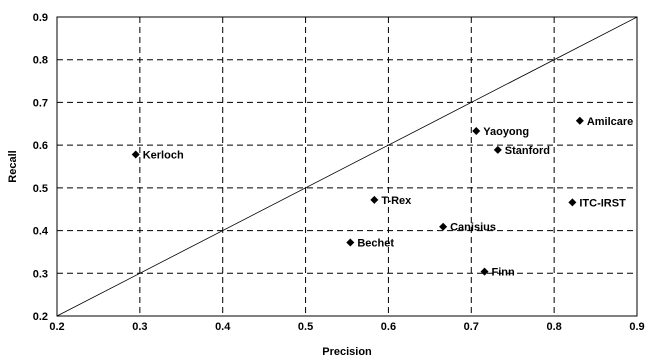 The height and width of the screenshot is (358, 647). What do you see at coordinates (473, 228) in the screenshot?
I see `data-point-label: Canisius` at bounding box center [473, 228].